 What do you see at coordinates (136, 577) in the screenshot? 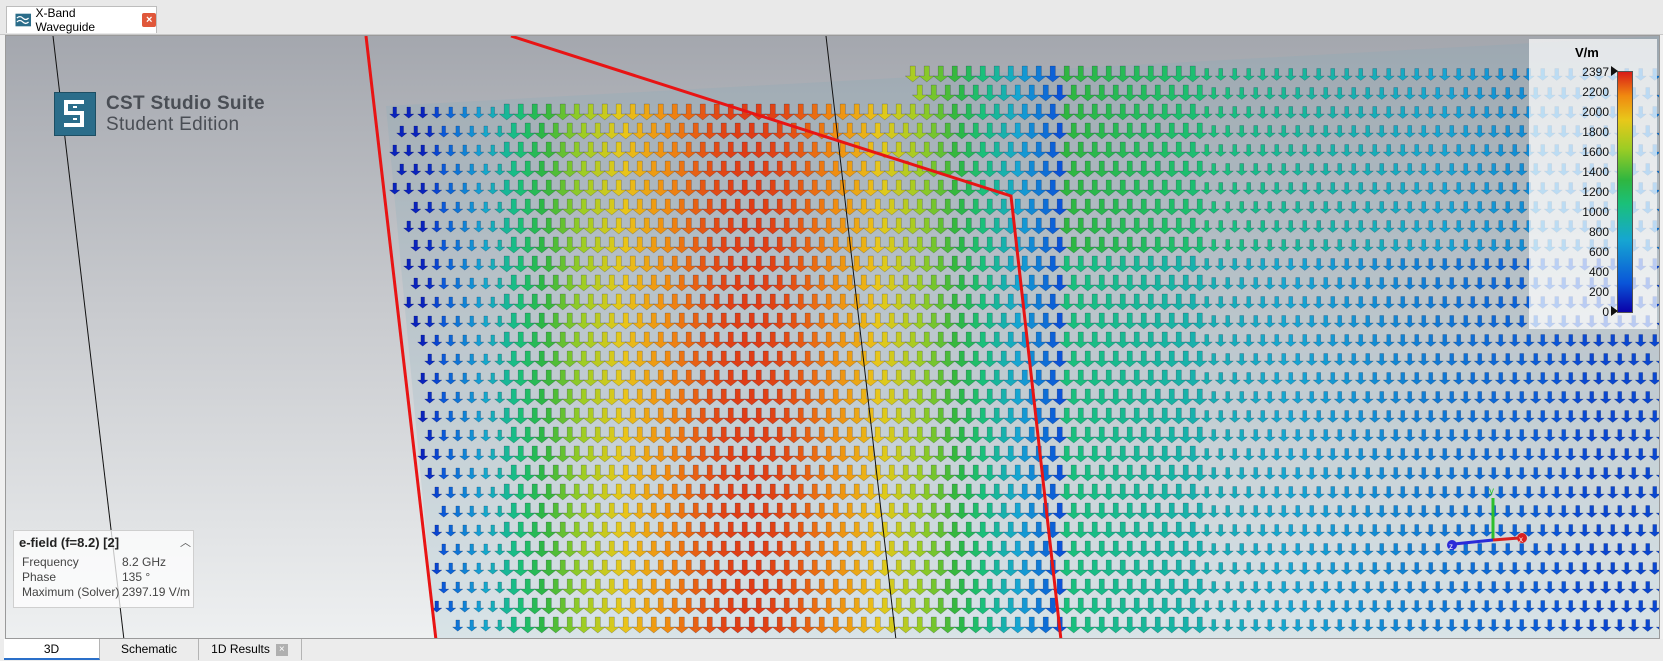
I see `info-value-phase: 135 °` at bounding box center [136, 577].